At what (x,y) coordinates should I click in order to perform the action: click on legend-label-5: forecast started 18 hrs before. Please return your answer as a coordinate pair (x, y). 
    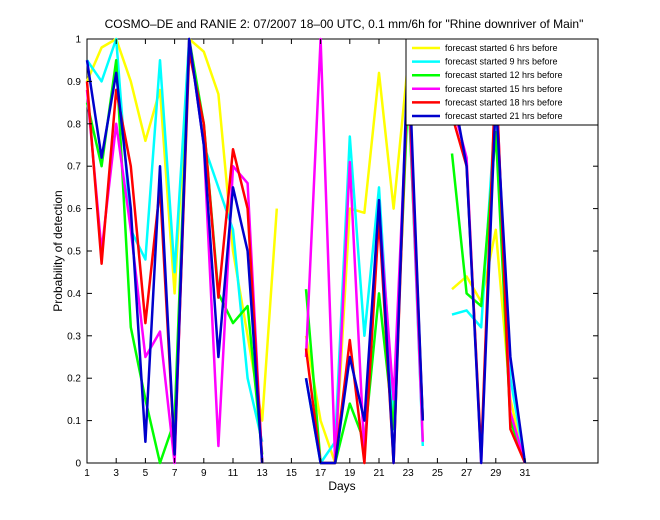
    Looking at the image, I should click on (504, 102).